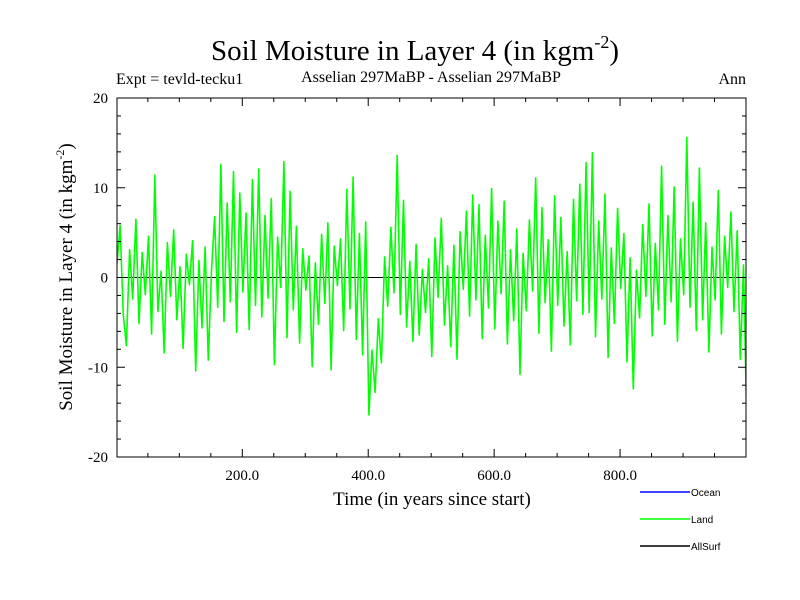 The height and width of the screenshot is (600, 800). Describe the element at coordinates (98, 368) in the screenshot. I see `y-tick-label: -10` at that location.